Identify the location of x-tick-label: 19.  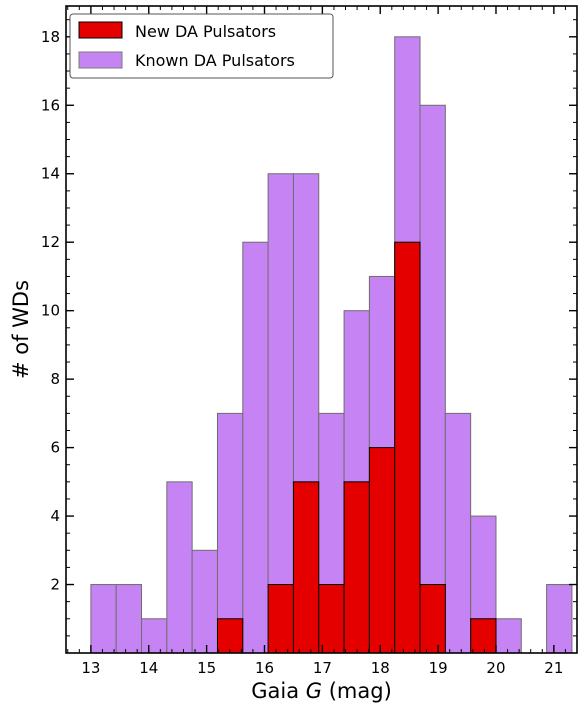
(438, 668).